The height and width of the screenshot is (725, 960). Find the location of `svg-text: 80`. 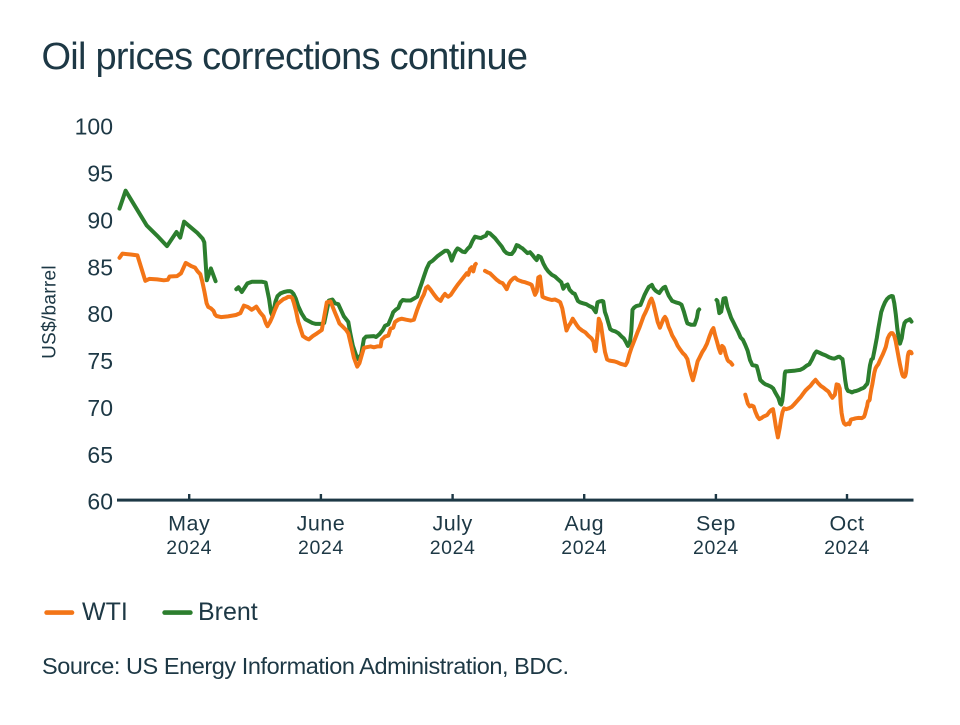

svg-text: 80 is located at coordinates (100, 314).